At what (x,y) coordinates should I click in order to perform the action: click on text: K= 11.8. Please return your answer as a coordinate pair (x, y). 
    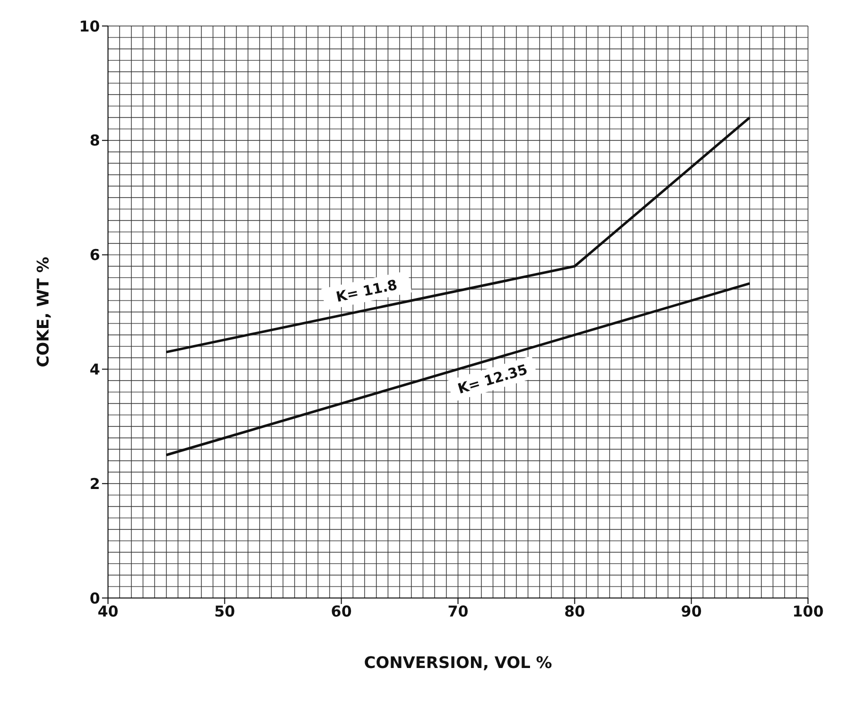
    Looking at the image, I should click on (366, 291).